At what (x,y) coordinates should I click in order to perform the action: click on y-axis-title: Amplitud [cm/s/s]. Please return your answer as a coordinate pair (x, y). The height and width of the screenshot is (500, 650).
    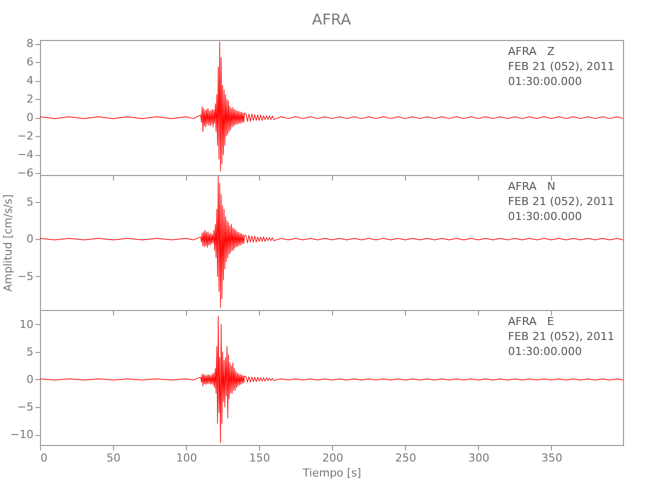
    Looking at the image, I should click on (7, 243).